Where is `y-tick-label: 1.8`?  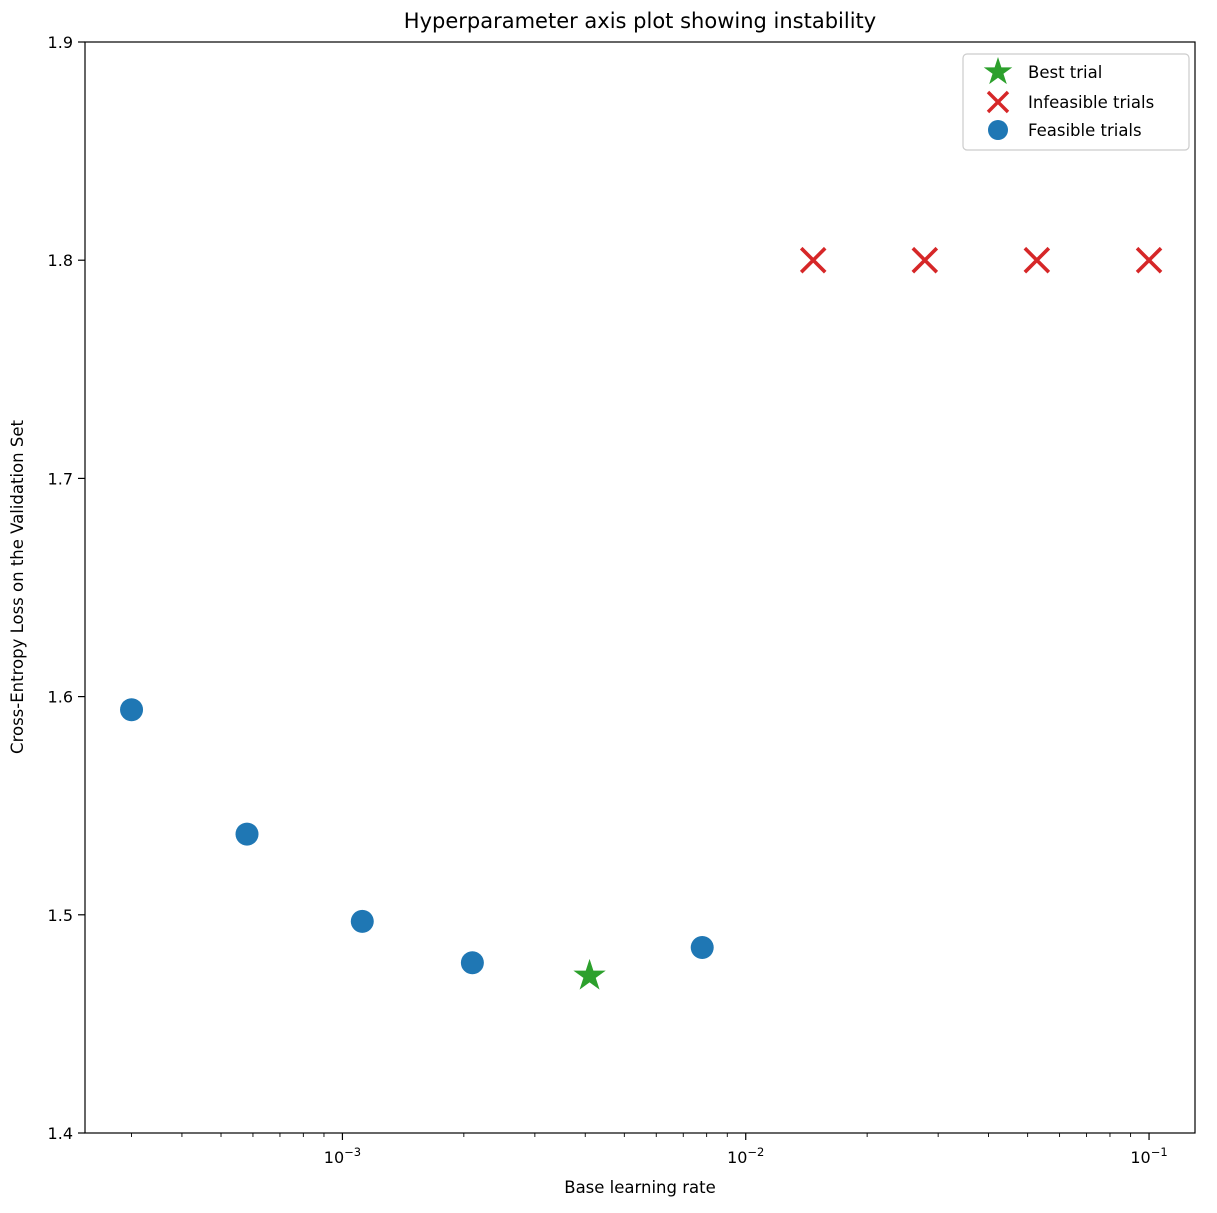 y-tick-label: 1.8 is located at coordinates (60, 260).